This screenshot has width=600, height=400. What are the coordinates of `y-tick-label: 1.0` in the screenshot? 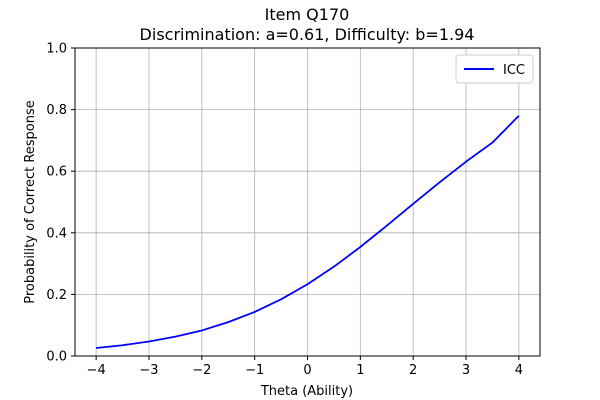 It's located at (56, 49).